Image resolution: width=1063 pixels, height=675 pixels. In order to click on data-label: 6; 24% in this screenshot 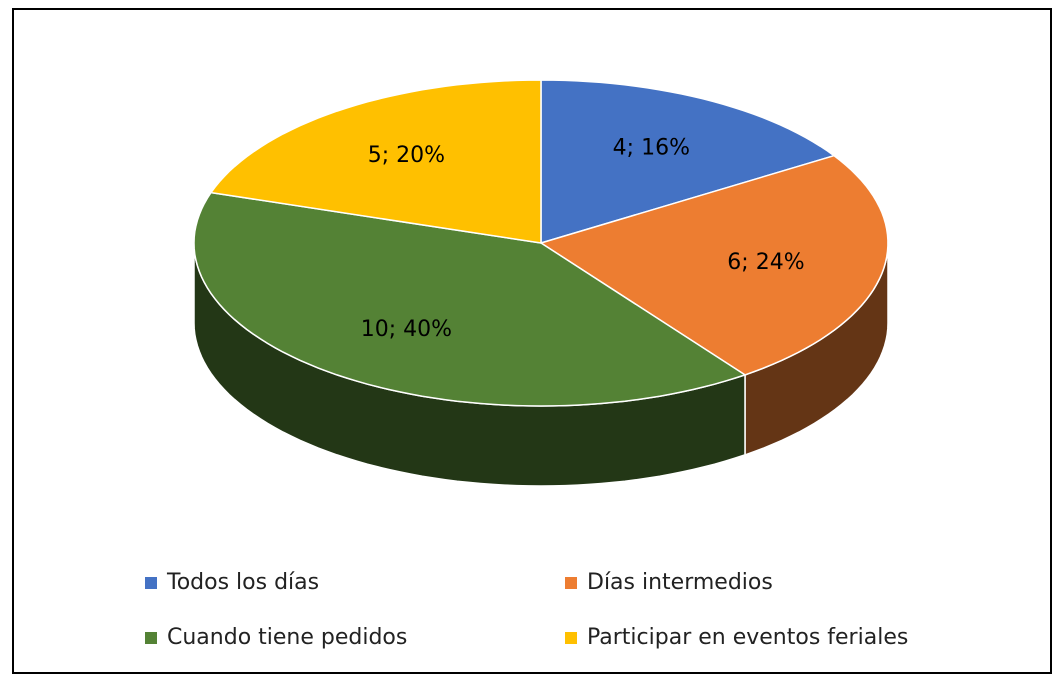, I will do `click(765, 262)`.